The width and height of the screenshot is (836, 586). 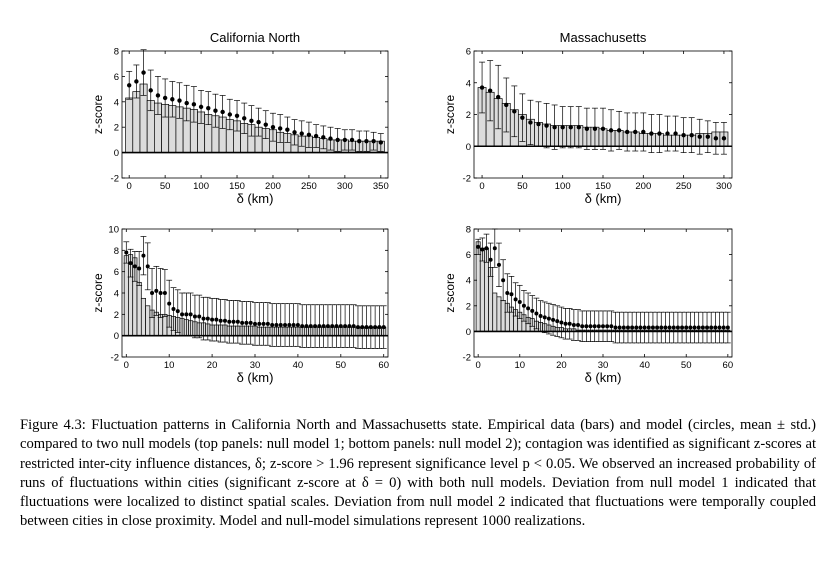 What do you see at coordinates (116, 272) in the screenshot?
I see `y-tick-label: 6` at bounding box center [116, 272].